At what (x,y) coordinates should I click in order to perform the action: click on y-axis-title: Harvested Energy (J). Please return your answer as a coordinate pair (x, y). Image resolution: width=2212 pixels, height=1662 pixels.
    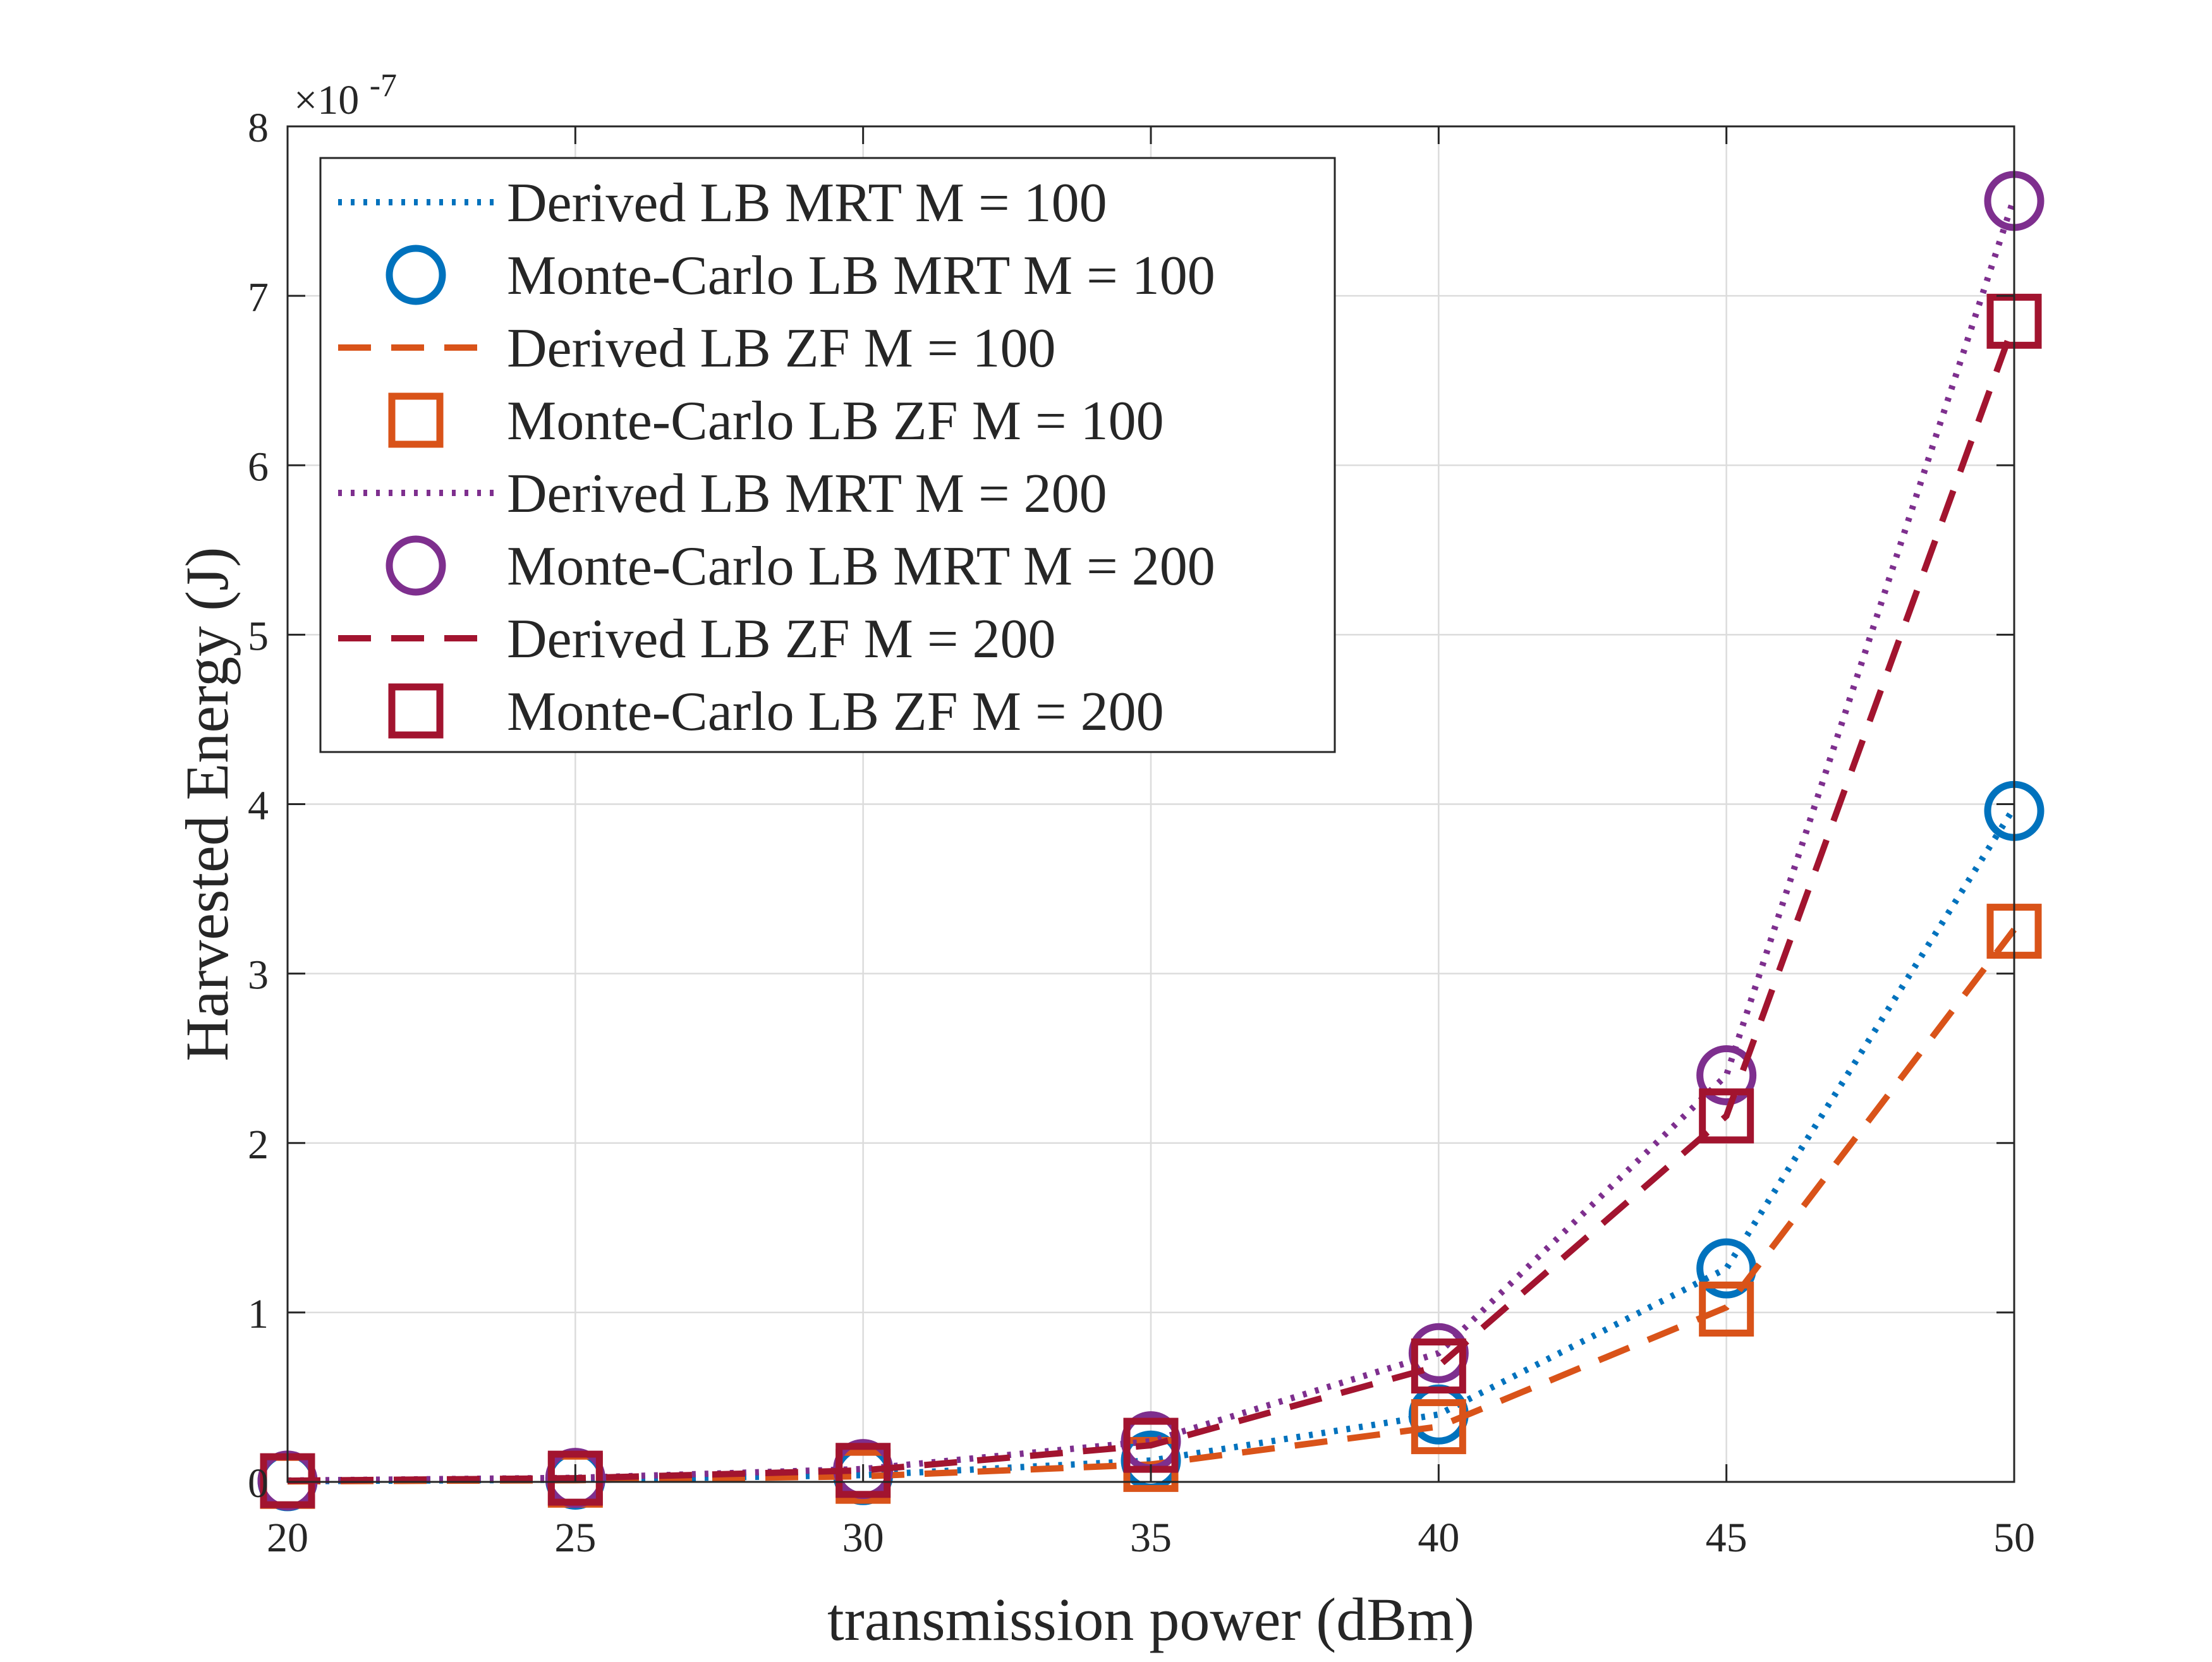
    Looking at the image, I should click on (207, 804).